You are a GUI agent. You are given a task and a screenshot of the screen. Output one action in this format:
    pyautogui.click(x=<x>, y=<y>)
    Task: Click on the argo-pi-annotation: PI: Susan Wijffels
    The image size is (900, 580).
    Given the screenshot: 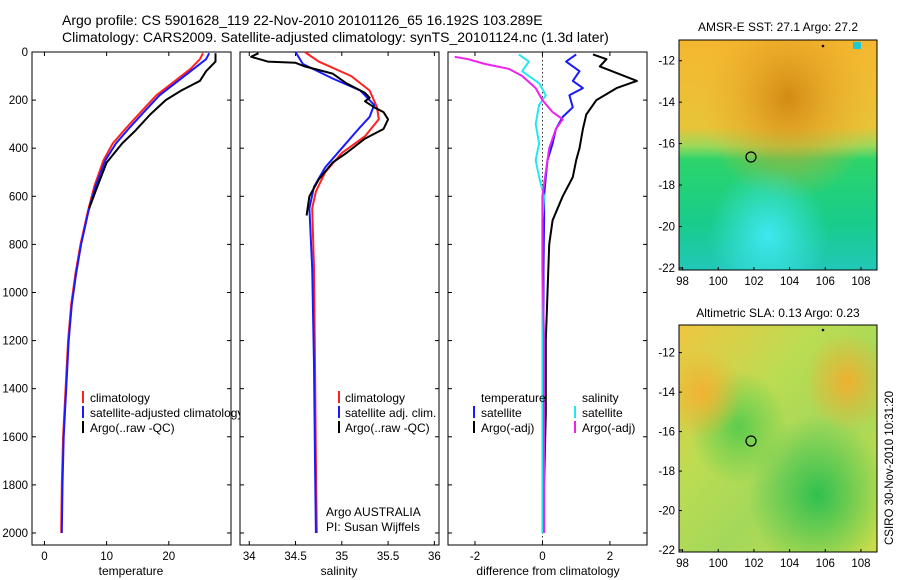 What is the action you would take?
    pyautogui.click(x=373, y=527)
    